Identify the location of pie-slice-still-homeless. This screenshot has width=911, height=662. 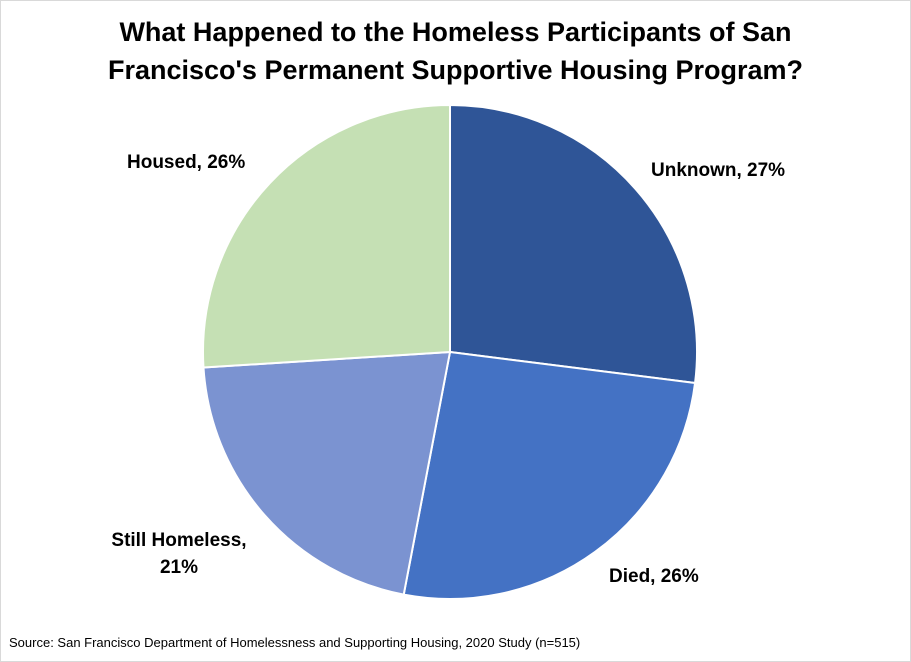
(326, 473).